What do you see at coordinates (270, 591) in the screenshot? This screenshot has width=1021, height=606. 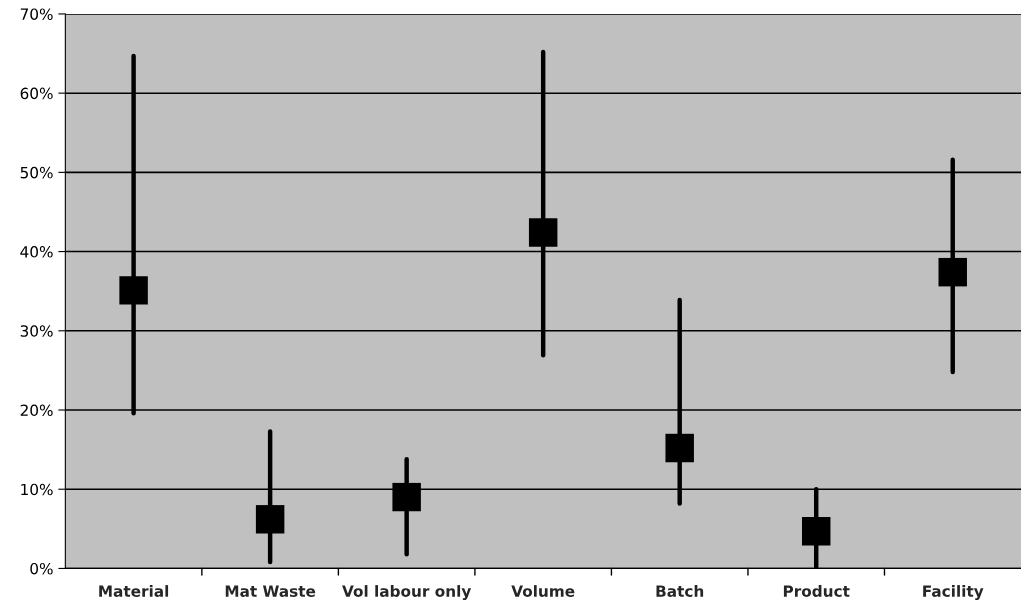 I see `x-tick-label: Mat Waste` at bounding box center [270, 591].